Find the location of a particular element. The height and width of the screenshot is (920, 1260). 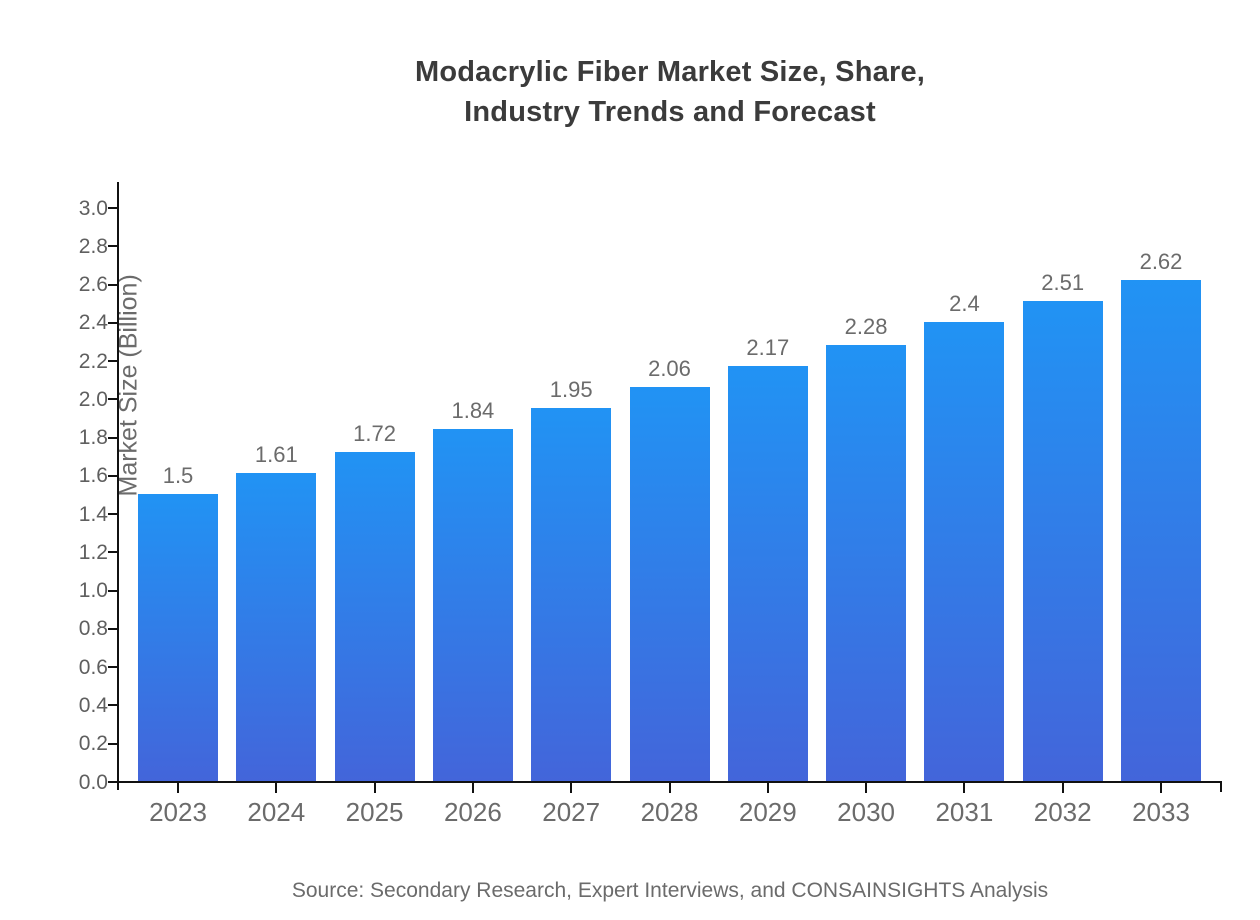

x-axis-tick-label: 2029 is located at coordinates (767, 812).